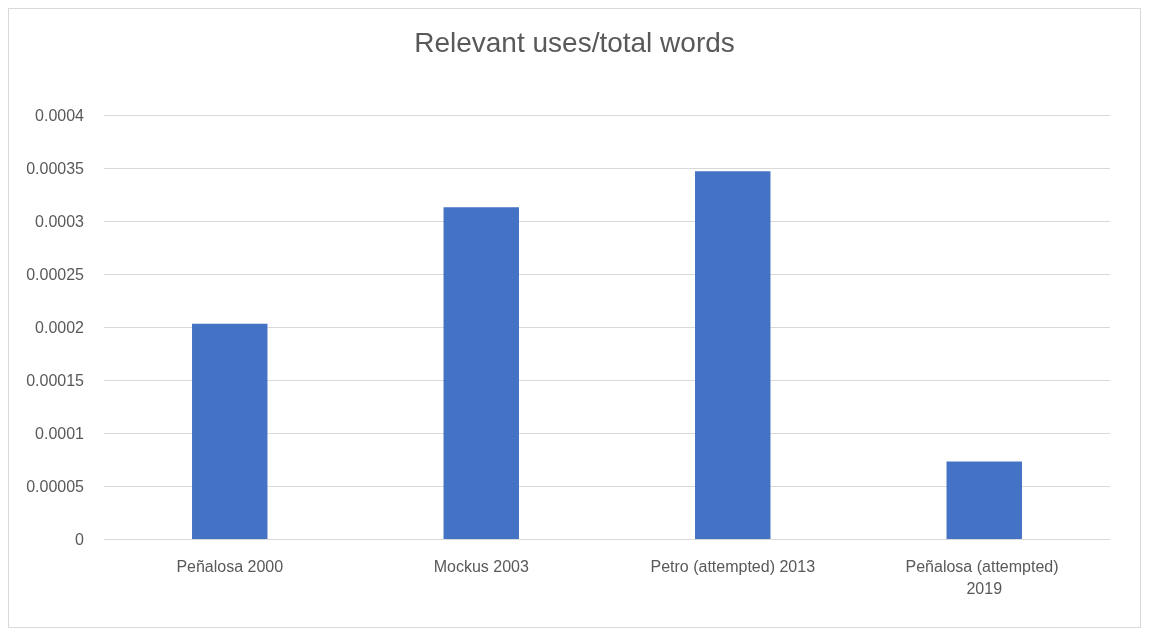 Image resolution: width=1149 pixels, height=636 pixels. What do you see at coordinates (481, 566) in the screenshot?
I see `x-tick-label: Mockus 2003` at bounding box center [481, 566].